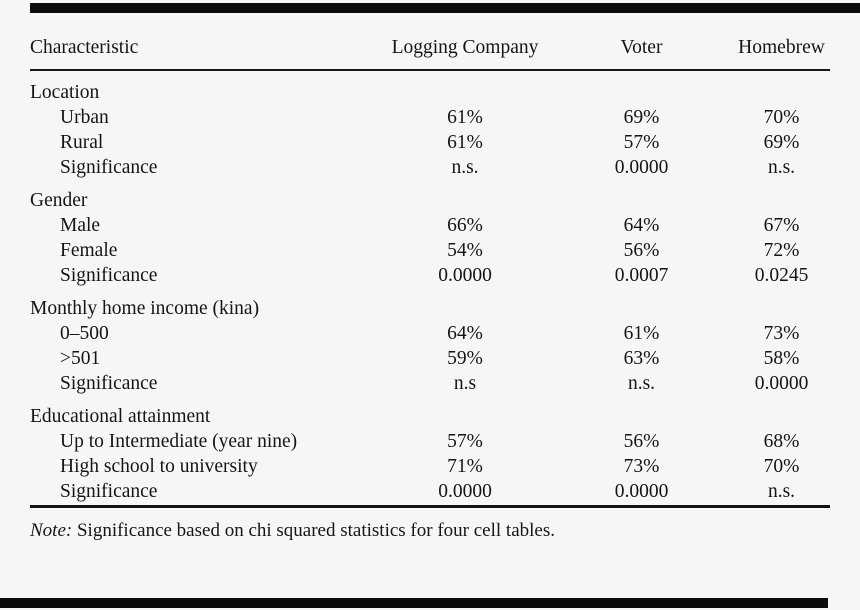  Describe the element at coordinates (465, 250) in the screenshot. I see `cell-value: 54%` at that location.